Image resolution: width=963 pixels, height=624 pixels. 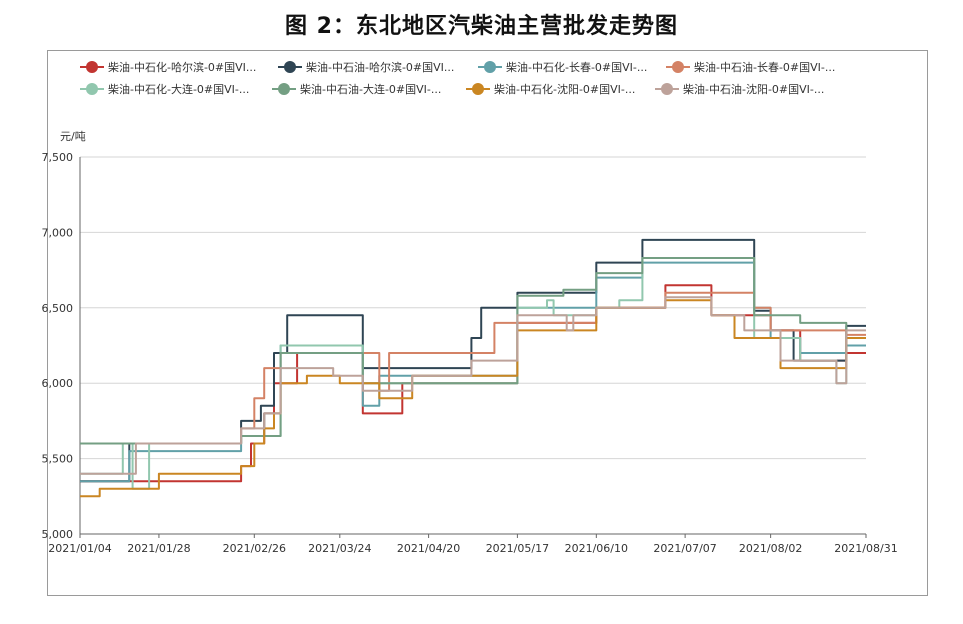 What do you see at coordinates (517, 548) in the screenshot?
I see `x-tick-label: 2021/05/17` at bounding box center [517, 548].